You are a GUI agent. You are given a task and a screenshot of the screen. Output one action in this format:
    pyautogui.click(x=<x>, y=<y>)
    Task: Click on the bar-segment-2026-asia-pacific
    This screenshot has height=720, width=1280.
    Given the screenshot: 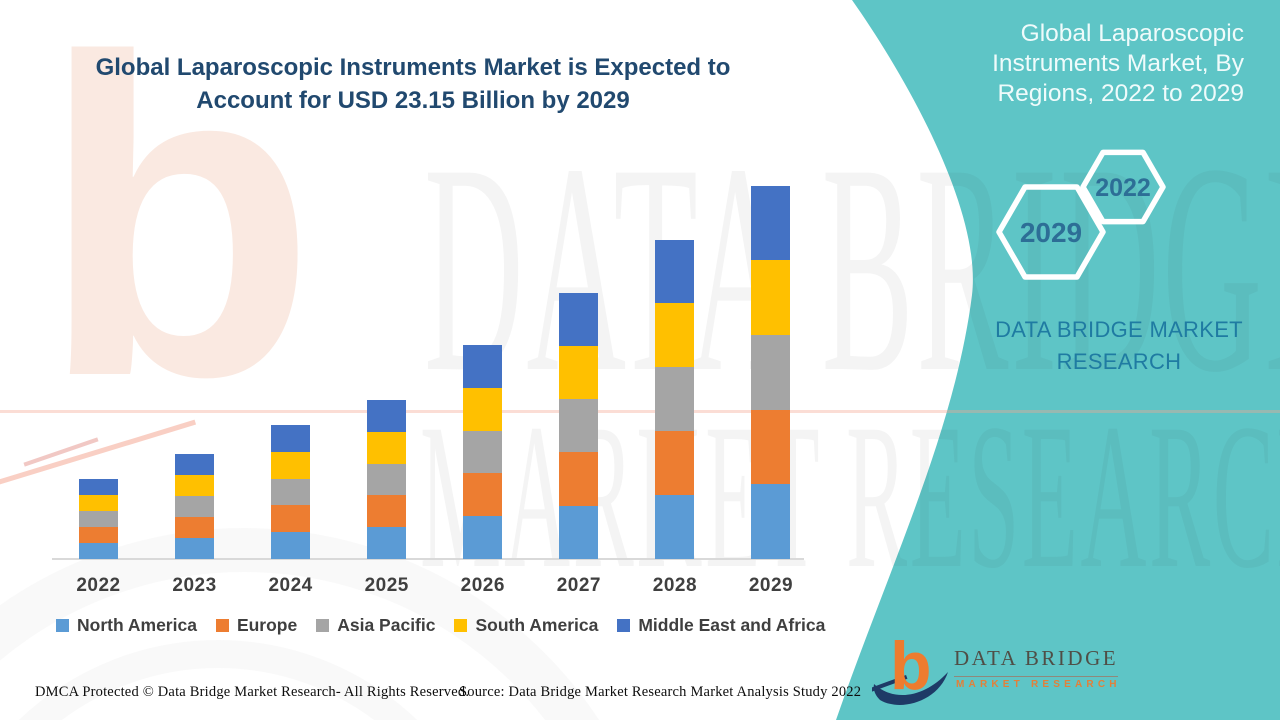 What is the action you would take?
    pyautogui.click(x=483, y=452)
    